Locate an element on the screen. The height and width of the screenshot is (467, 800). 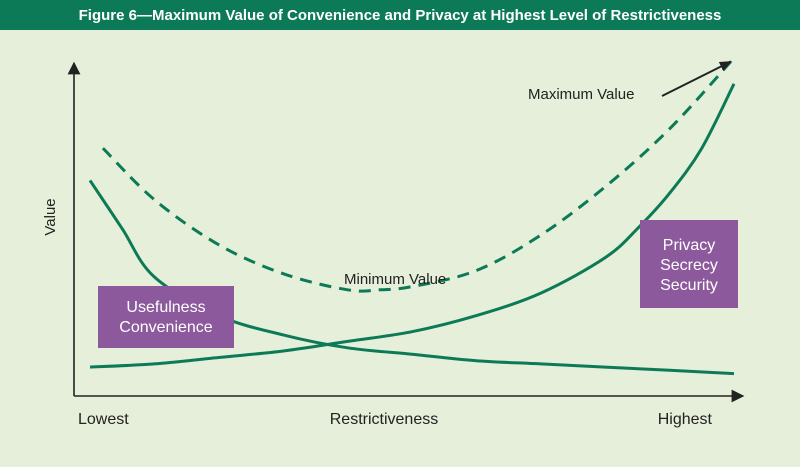
x-tick-lowest: Lowest is located at coordinates (103, 419).